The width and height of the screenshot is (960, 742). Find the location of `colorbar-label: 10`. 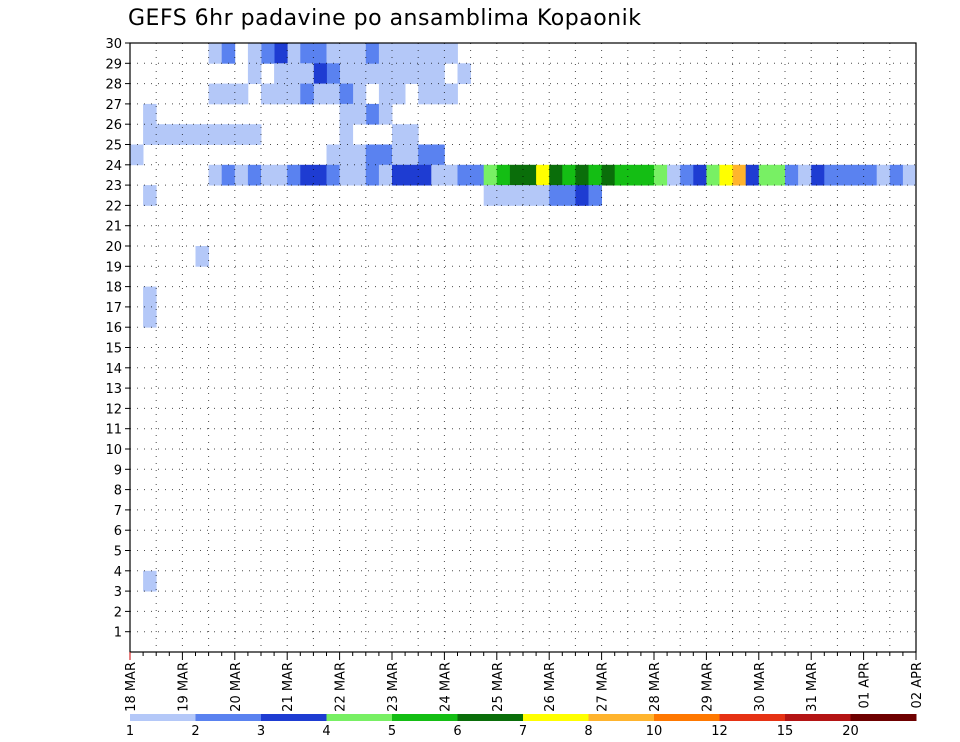

colorbar-label: 10 is located at coordinates (654, 731).